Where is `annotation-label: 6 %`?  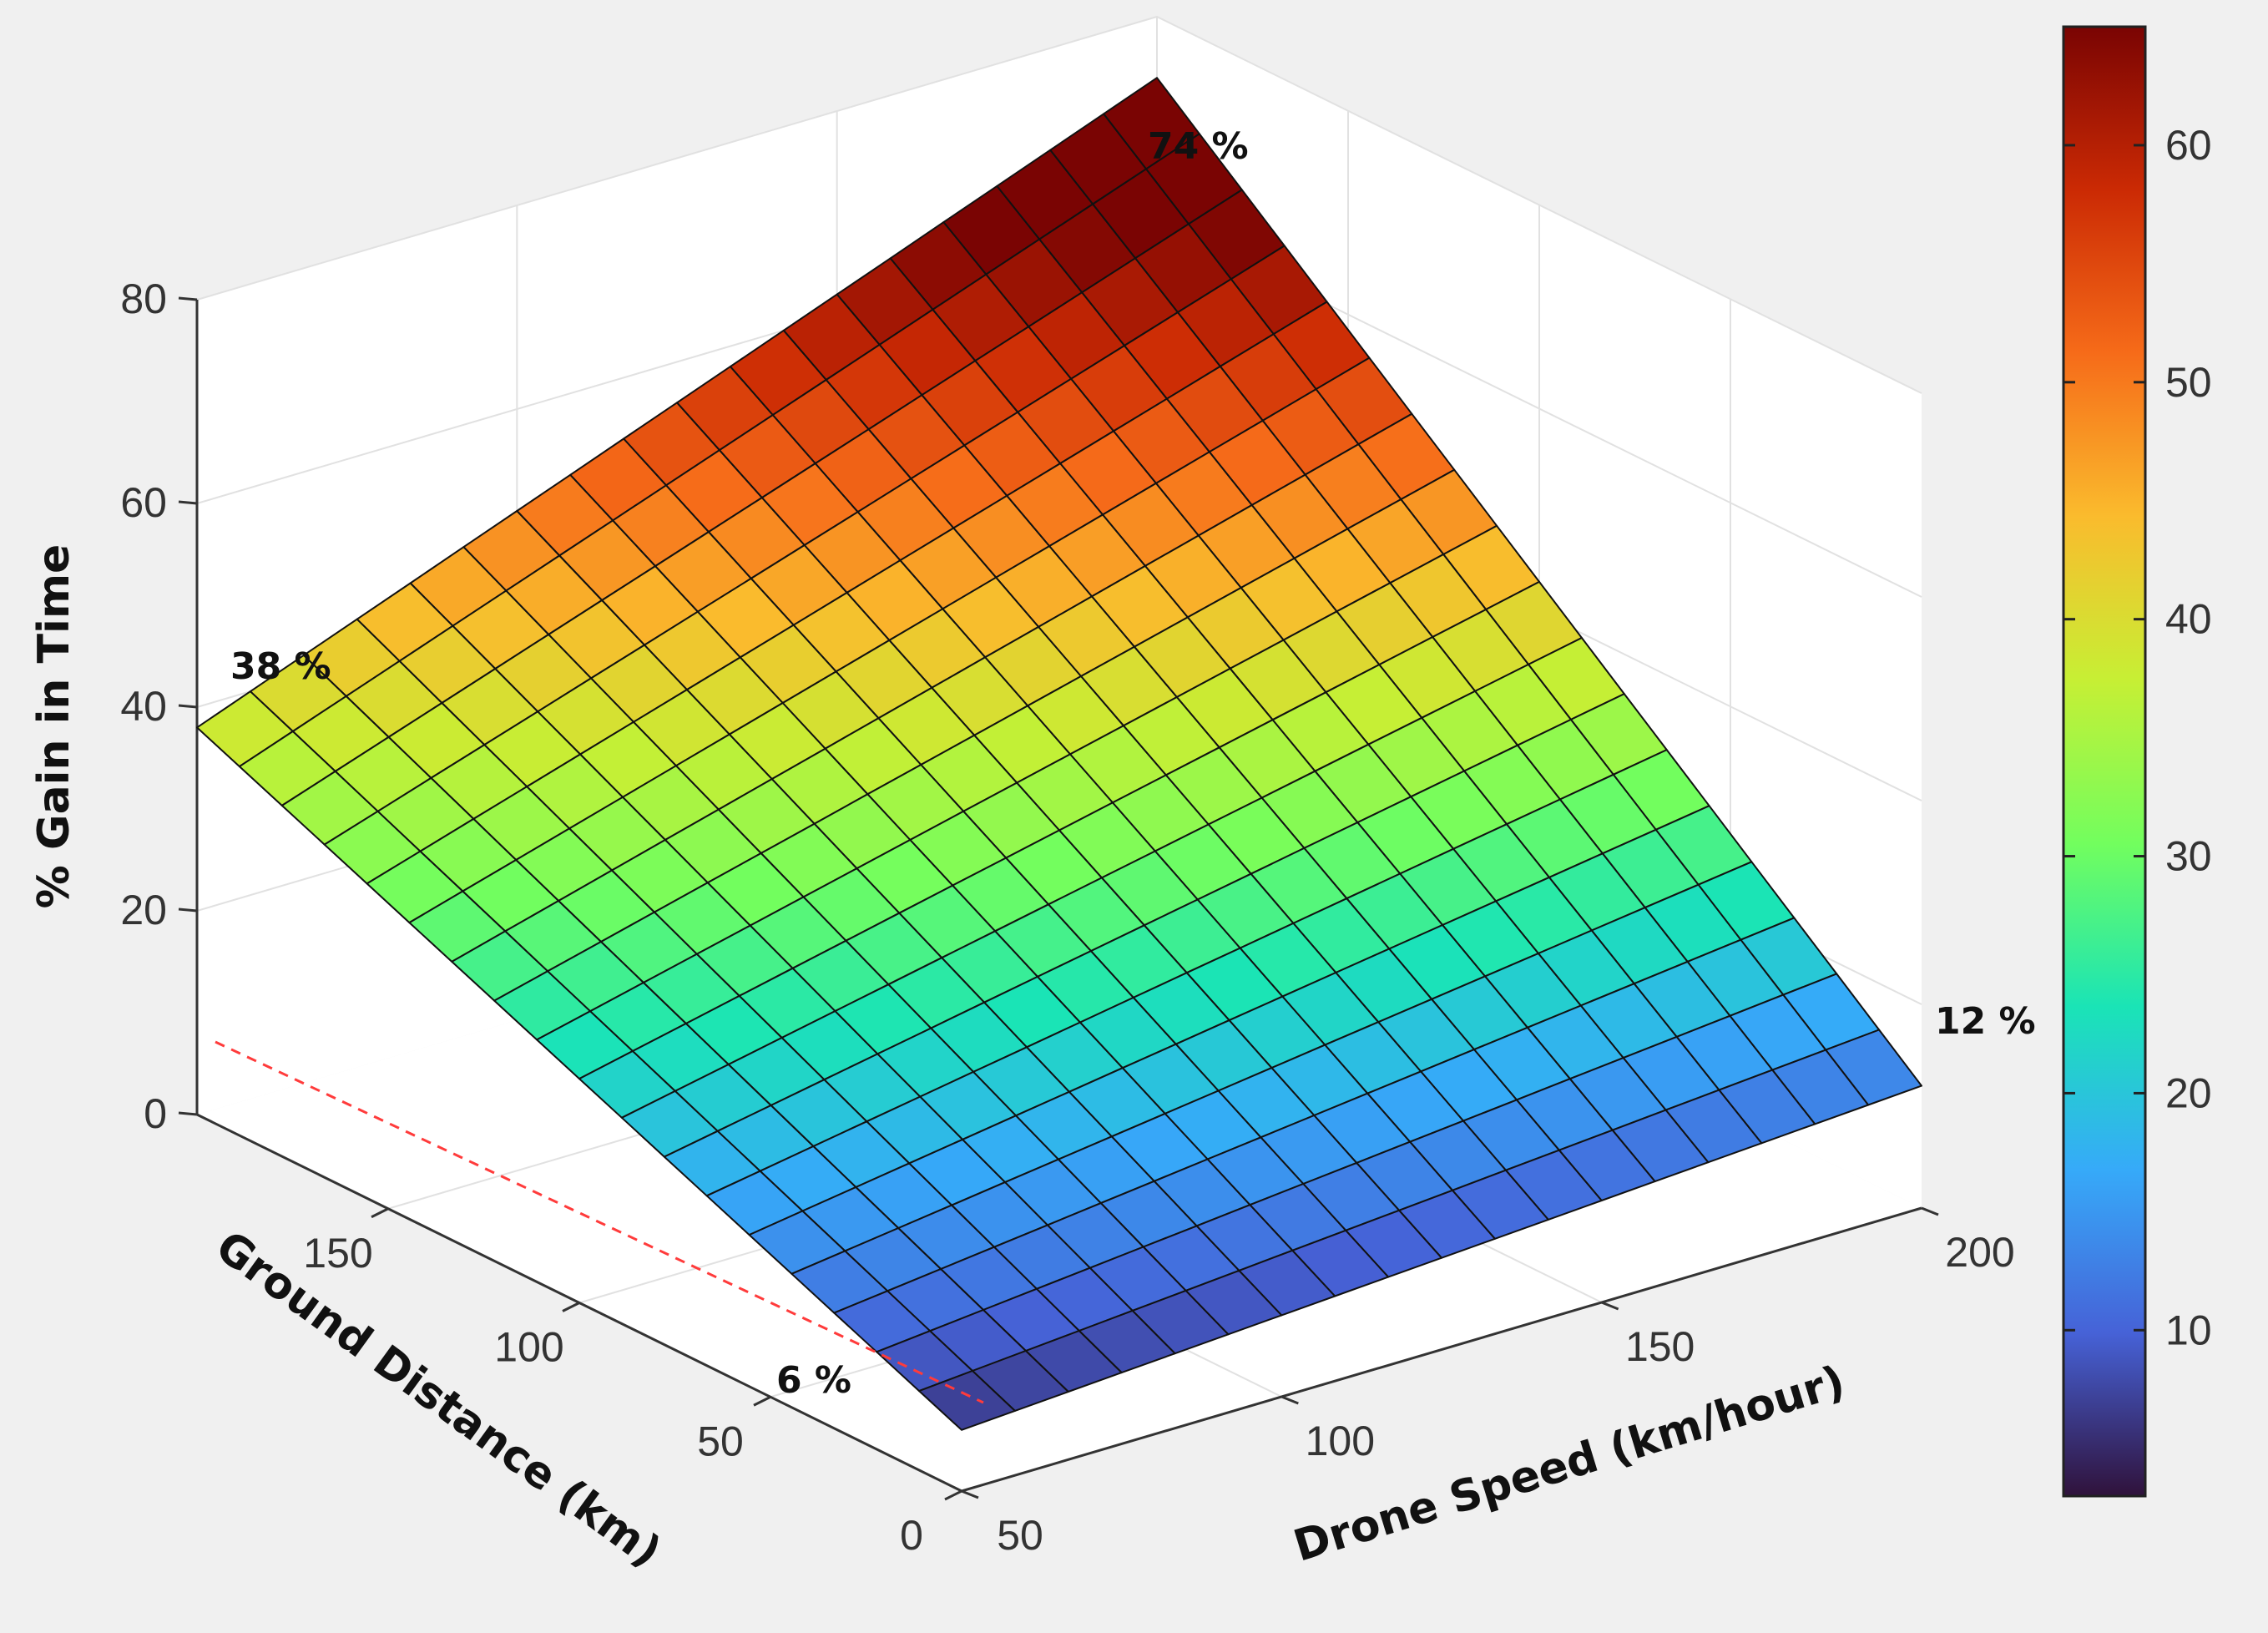 annotation-label: 6 % is located at coordinates (813, 1381).